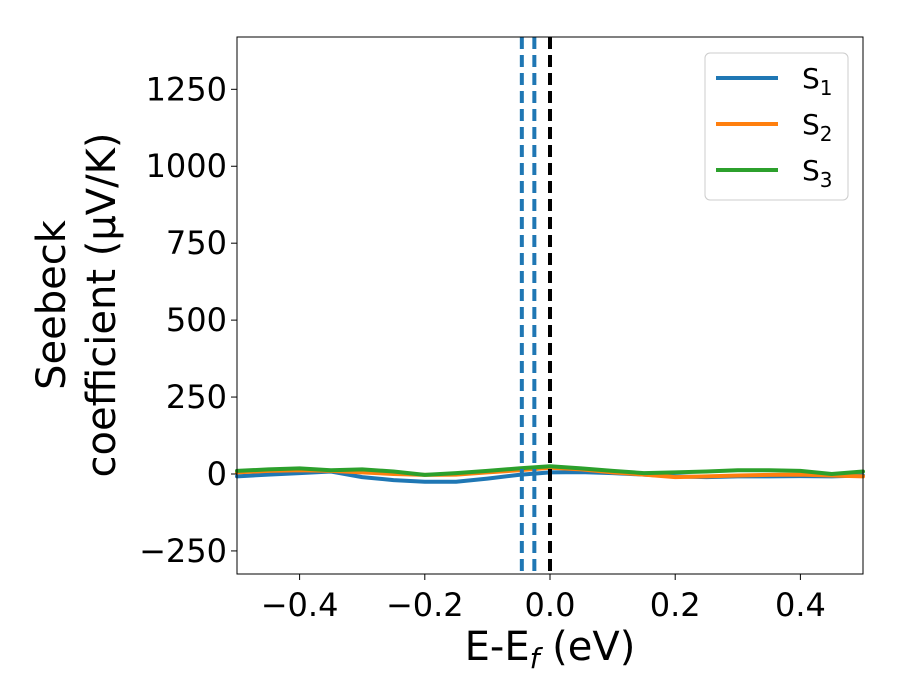 The image size is (900, 700). Describe the element at coordinates (800, 605) in the screenshot. I see `x-tick-label: 0.4` at that location.